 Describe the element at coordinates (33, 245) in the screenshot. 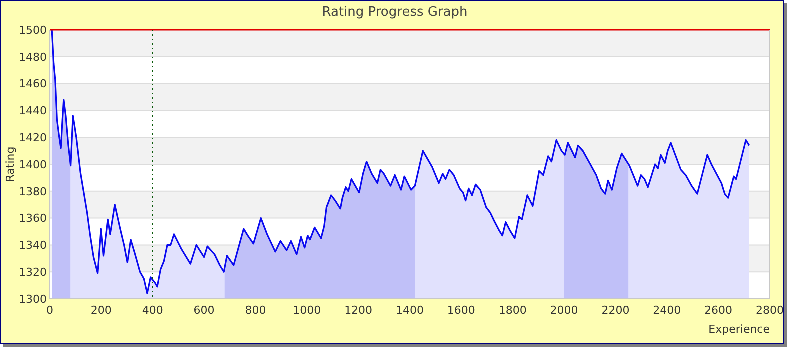

I see `y-tick-label: 1340` at that location.